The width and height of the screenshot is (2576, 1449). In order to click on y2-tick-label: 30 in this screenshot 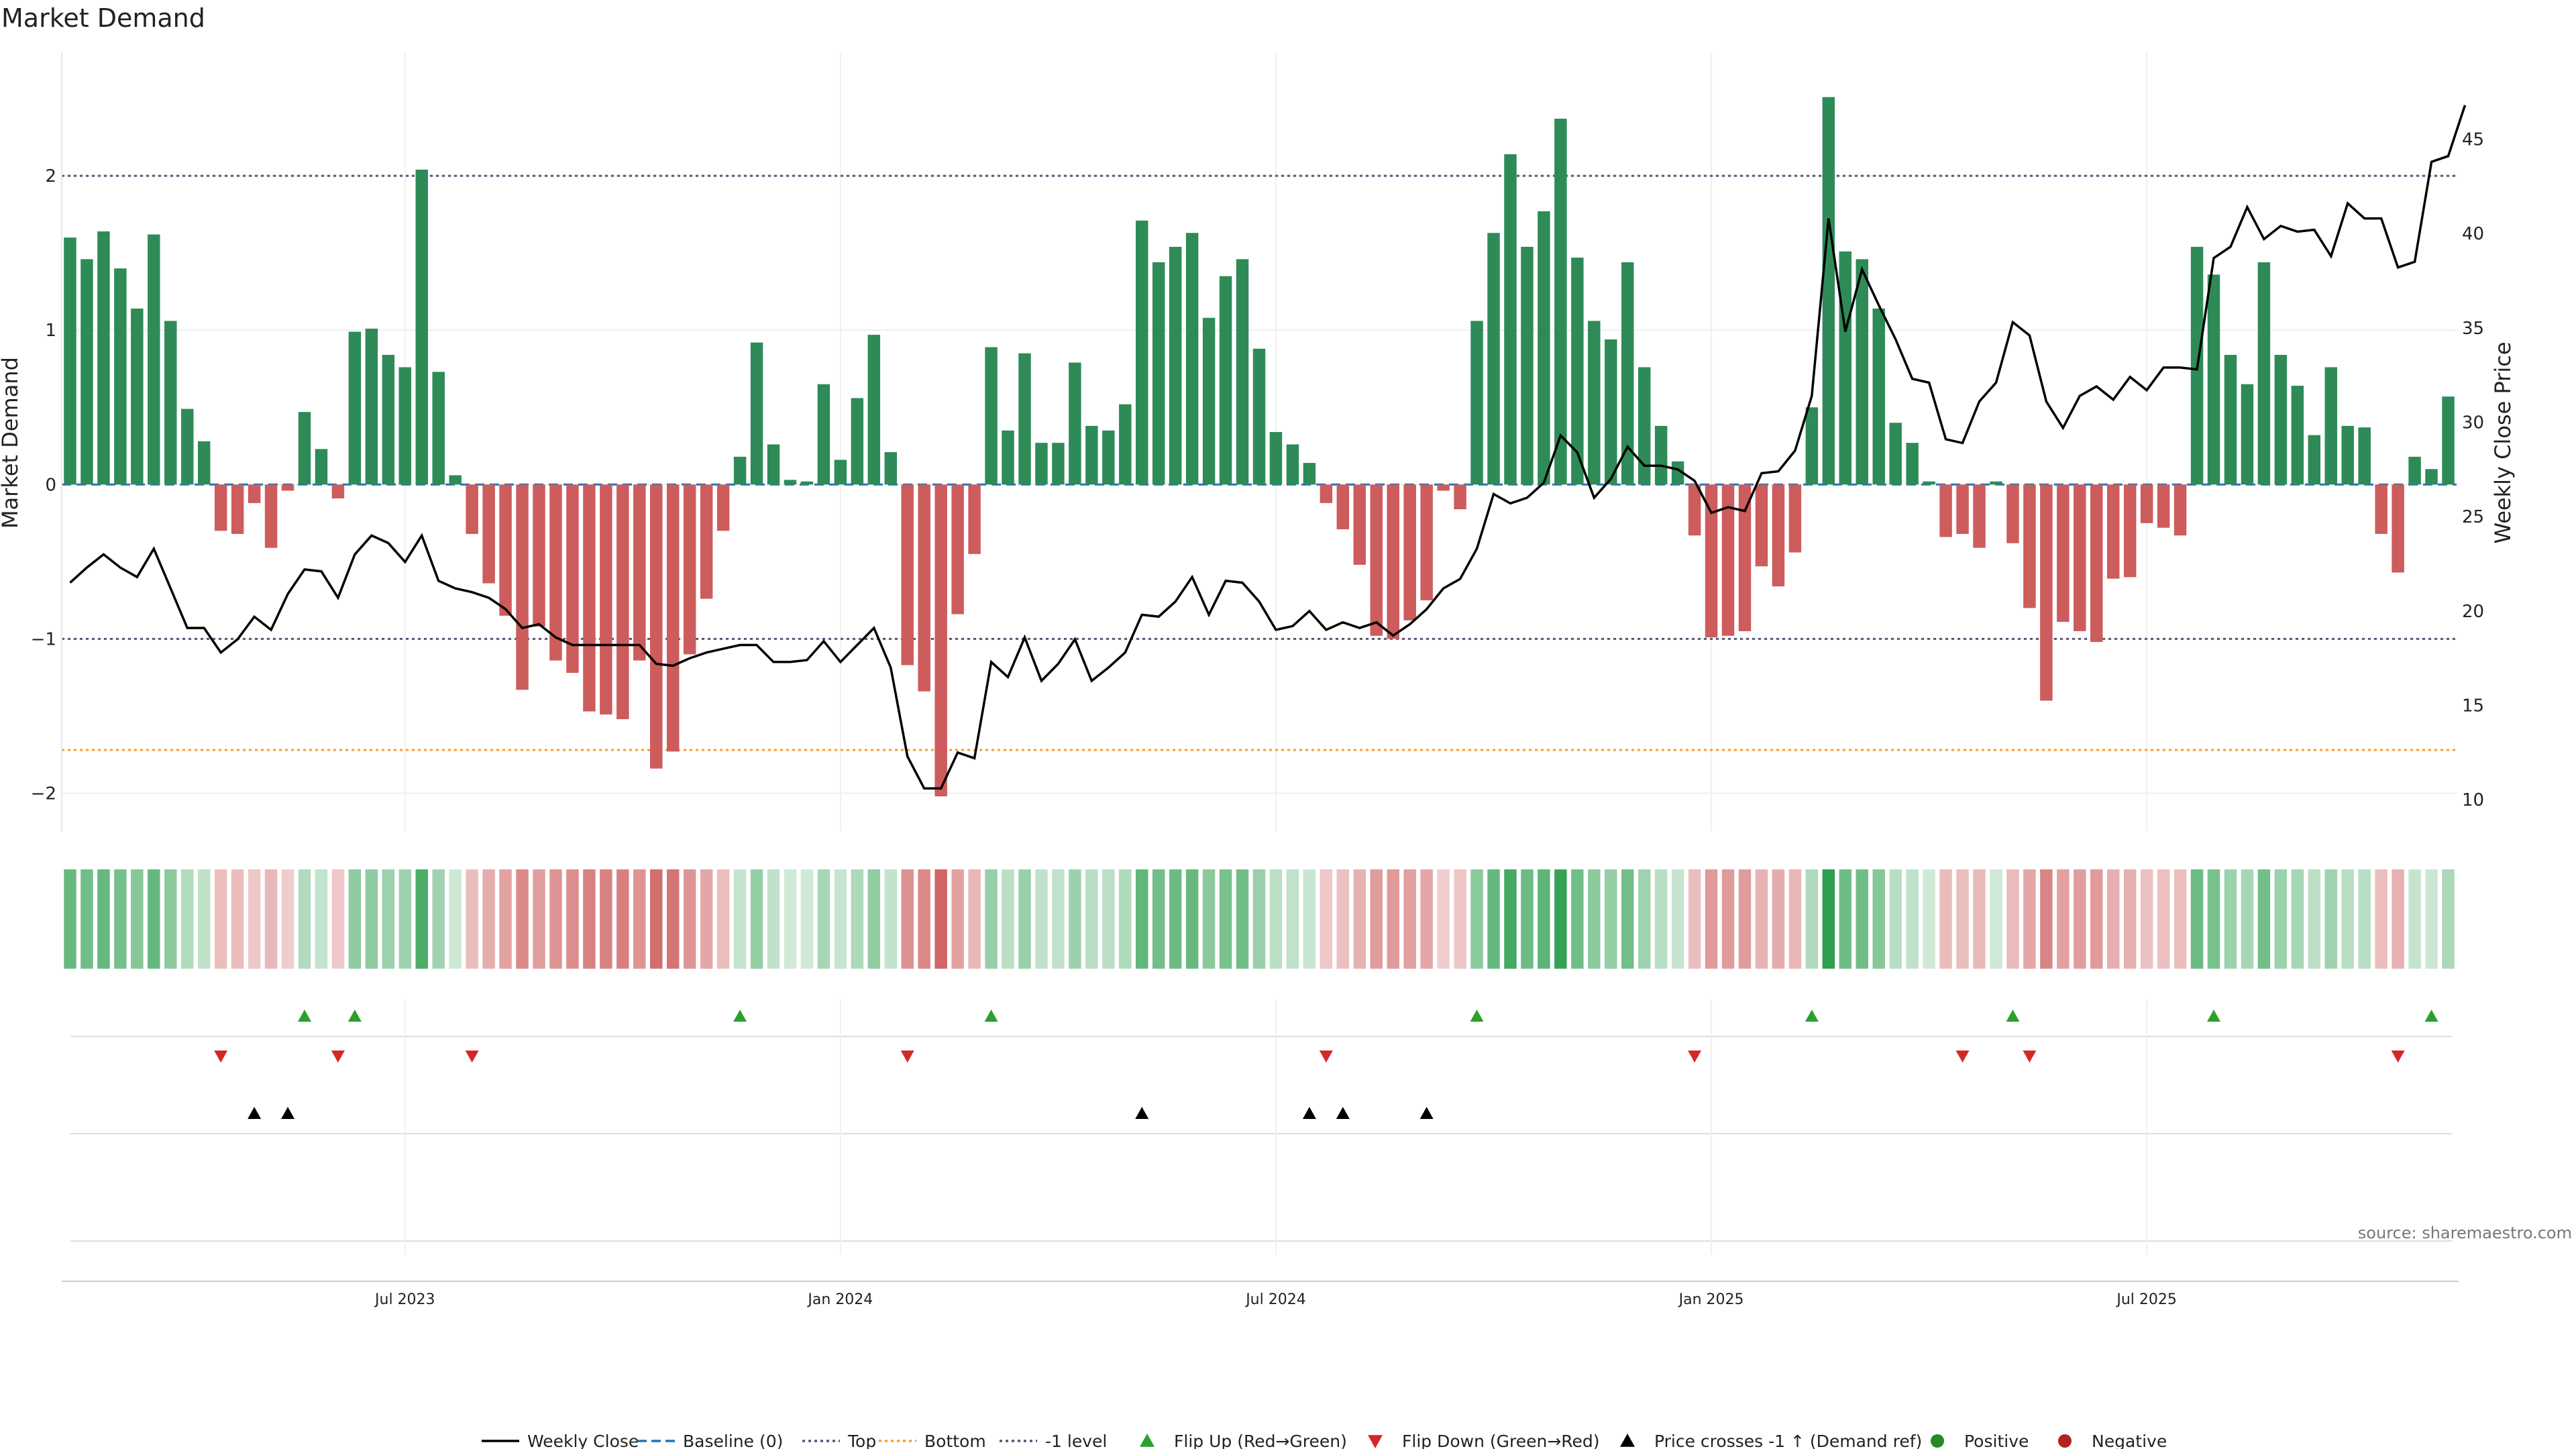, I will do `click(2473, 423)`.